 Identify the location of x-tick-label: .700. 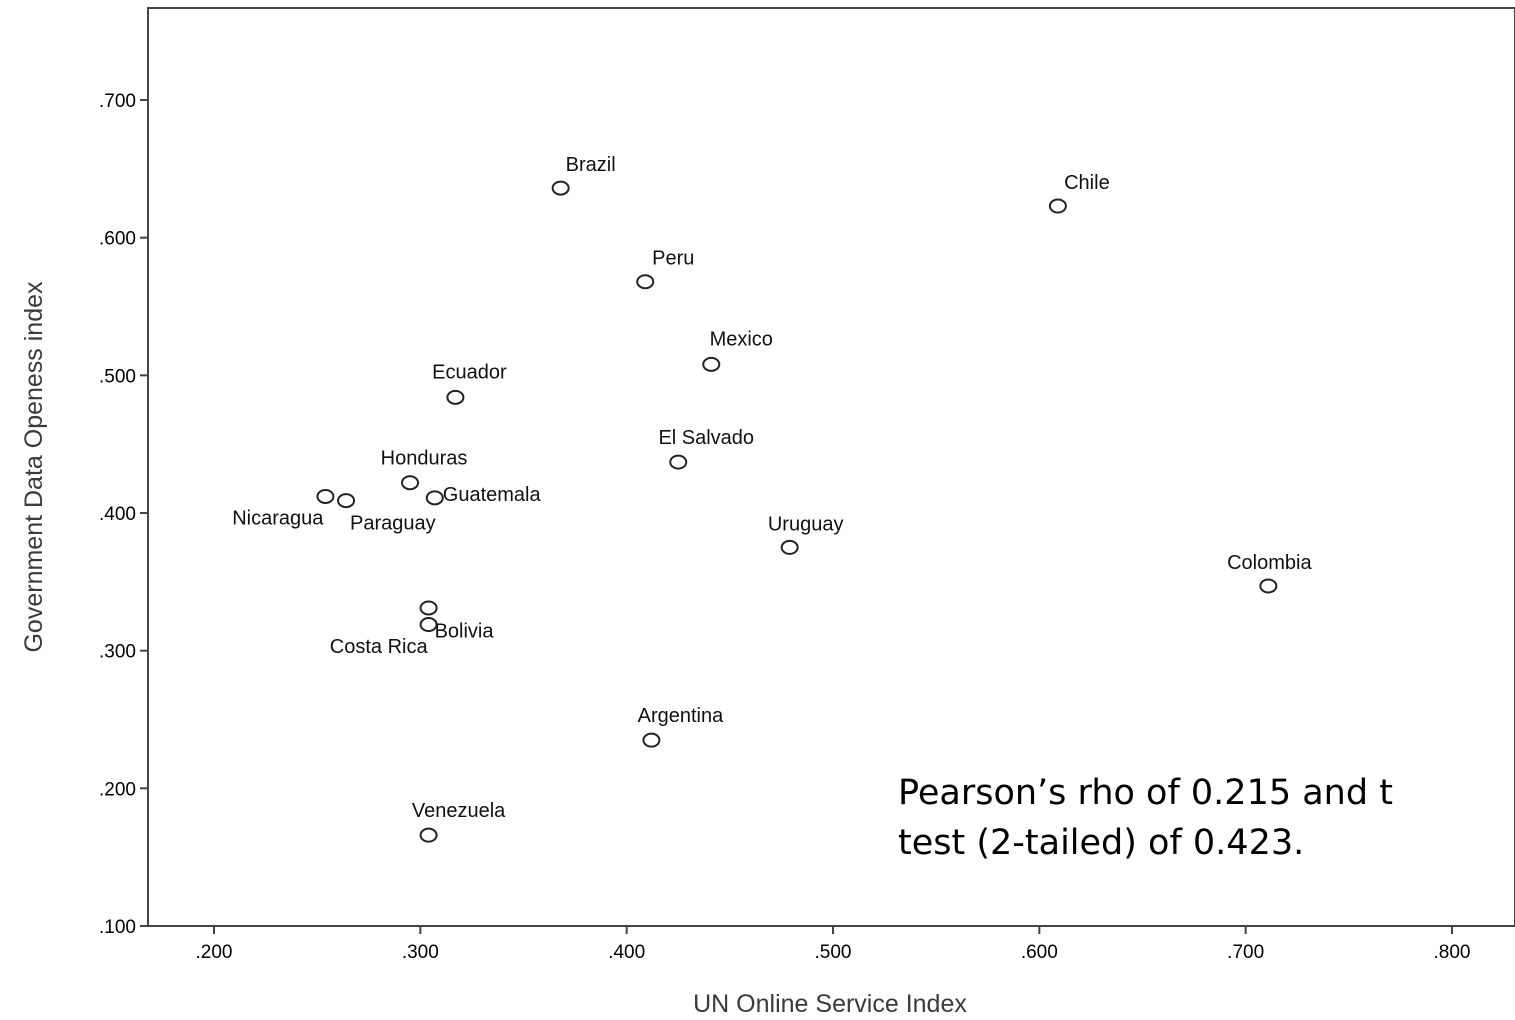
(1245, 952).